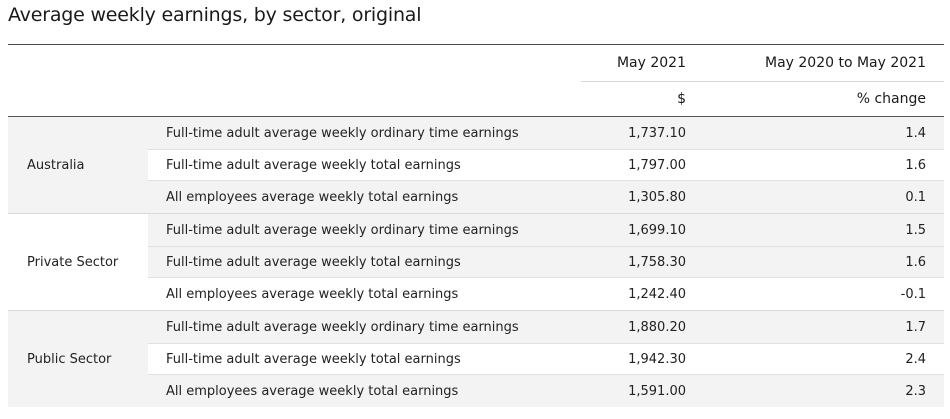 This screenshot has height=419, width=950. Describe the element at coordinates (915, 359) in the screenshot. I see `row-change: 2.4` at that location.